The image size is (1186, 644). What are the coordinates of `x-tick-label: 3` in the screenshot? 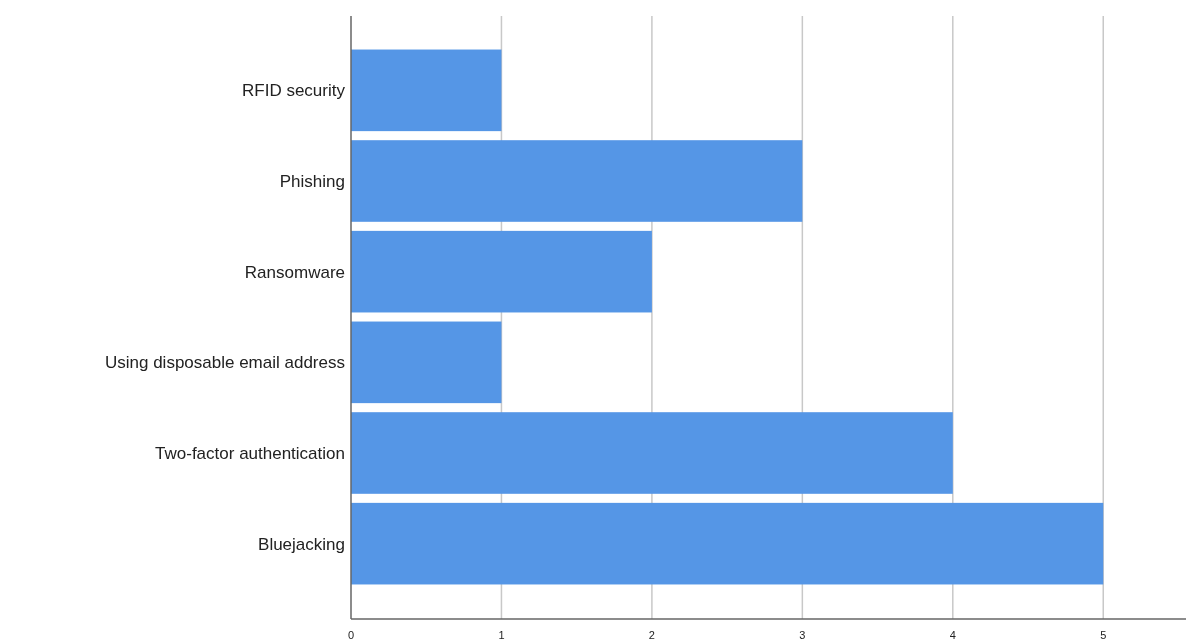 It's located at (802, 635).